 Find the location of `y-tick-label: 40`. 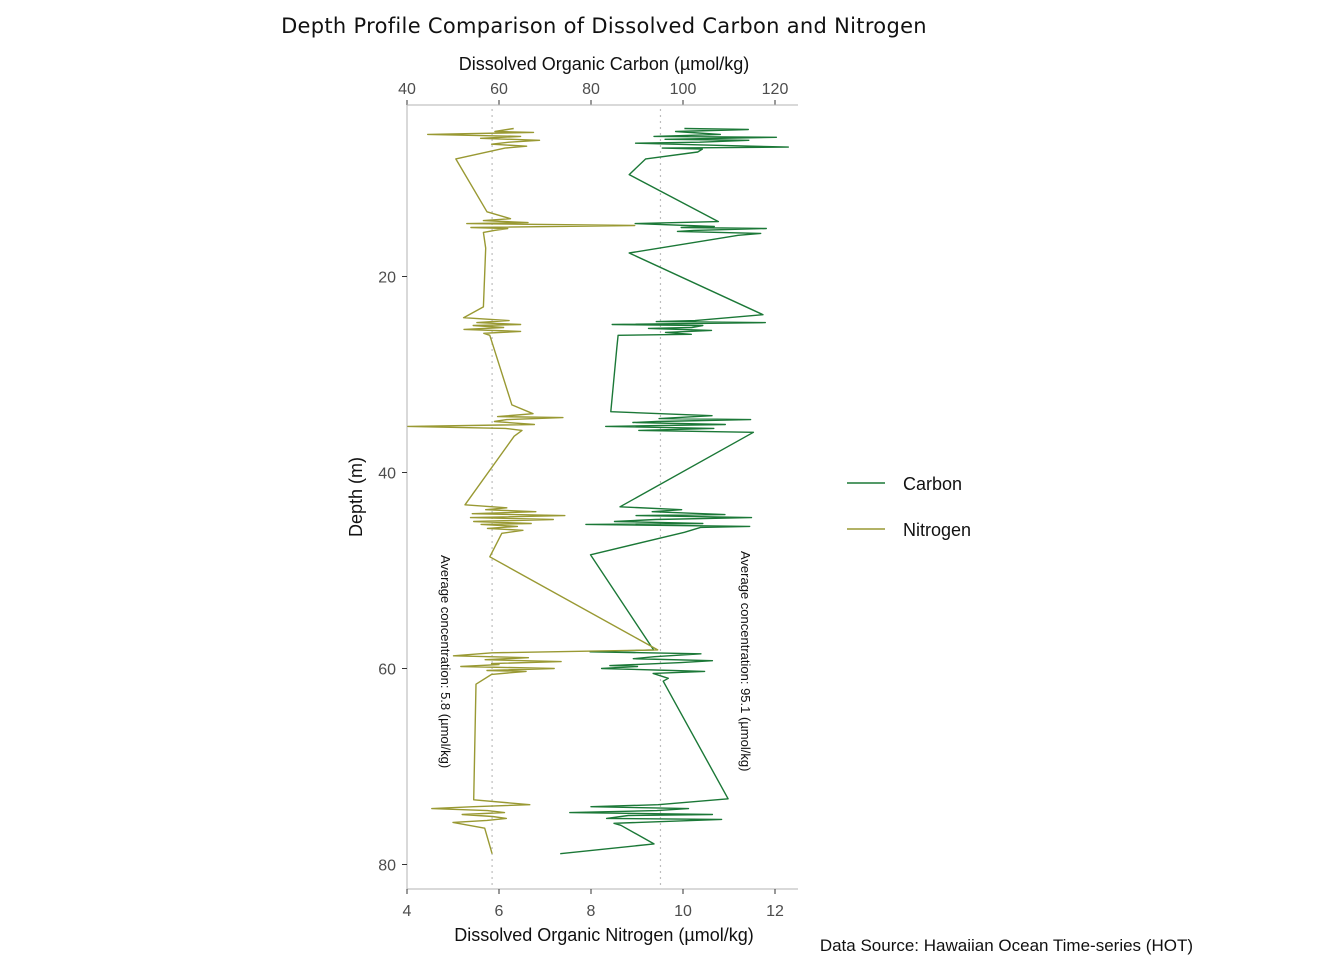

y-tick-label: 40 is located at coordinates (387, 474).